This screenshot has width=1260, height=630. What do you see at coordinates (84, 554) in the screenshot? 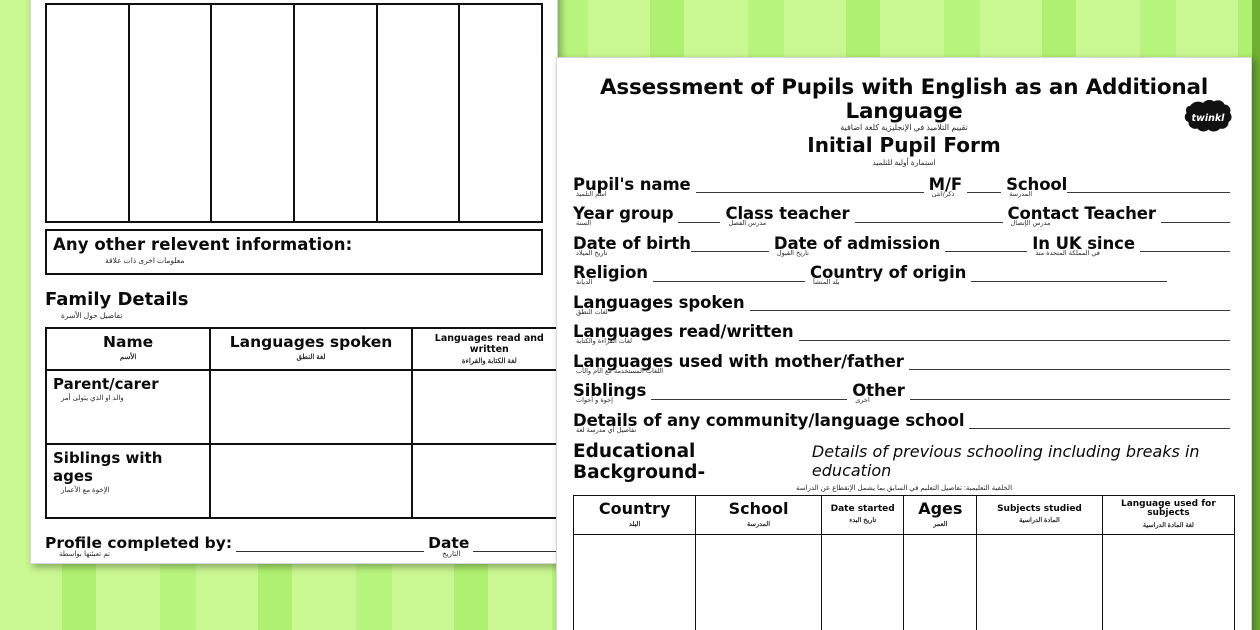
I see `profile-completed-by-arabic: تم تعبئتها بواسطة` at bounding box center [84, 554].